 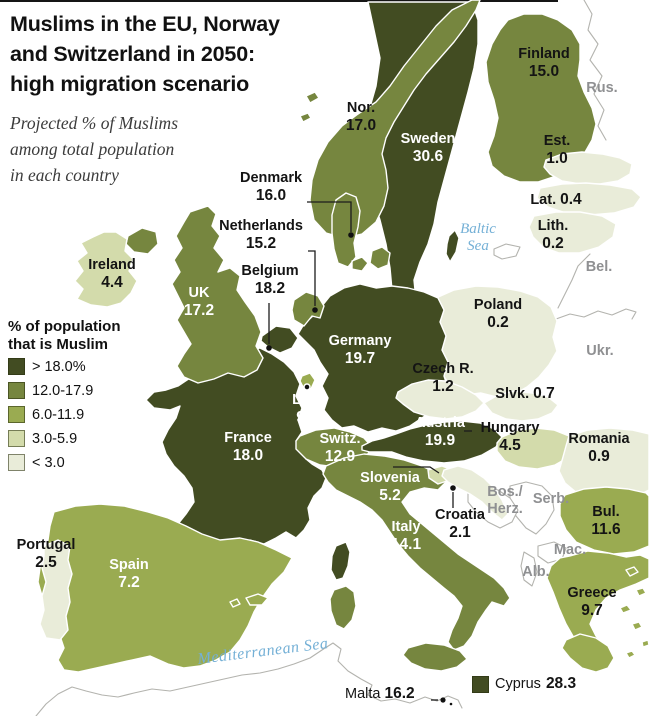 What do you see at coordinates (94, 123) in the screenshot?
I see `subtitle-line-1: Projected % of Muslims` at bounding box center [94, 123].